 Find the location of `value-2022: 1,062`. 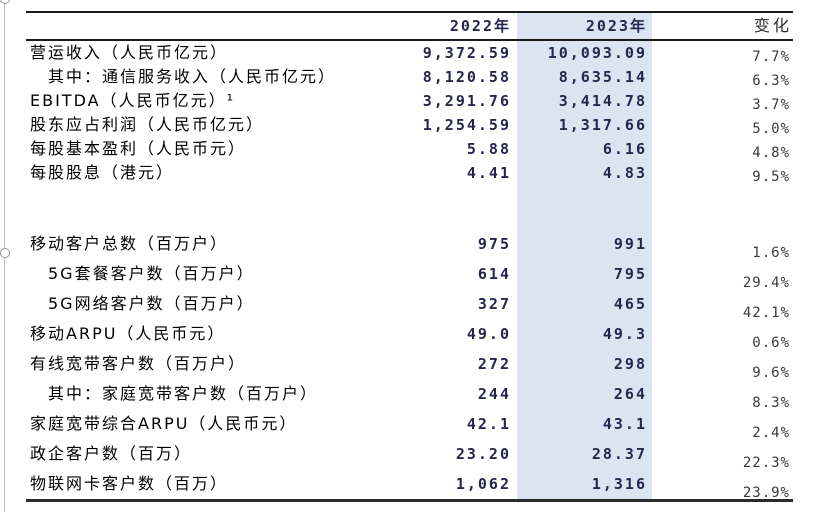

value-2022: 1,062 is located at coordinates (483, 483).